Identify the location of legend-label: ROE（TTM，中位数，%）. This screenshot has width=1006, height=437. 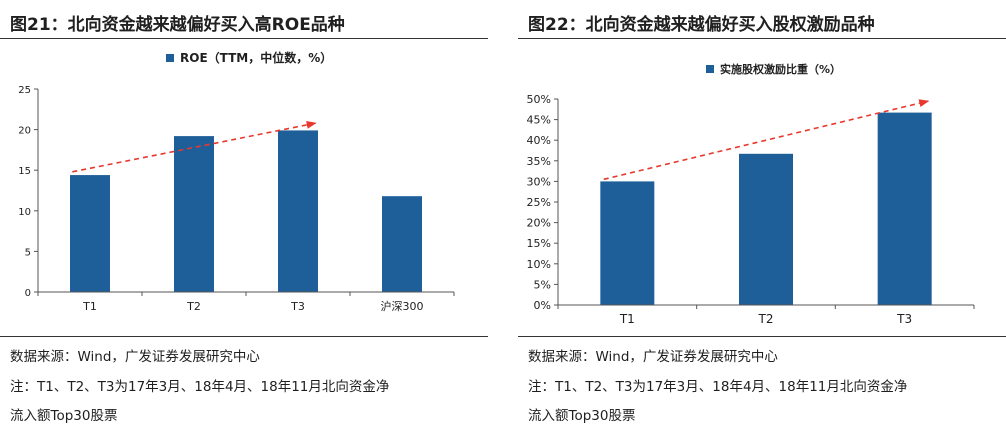
(256, 57).